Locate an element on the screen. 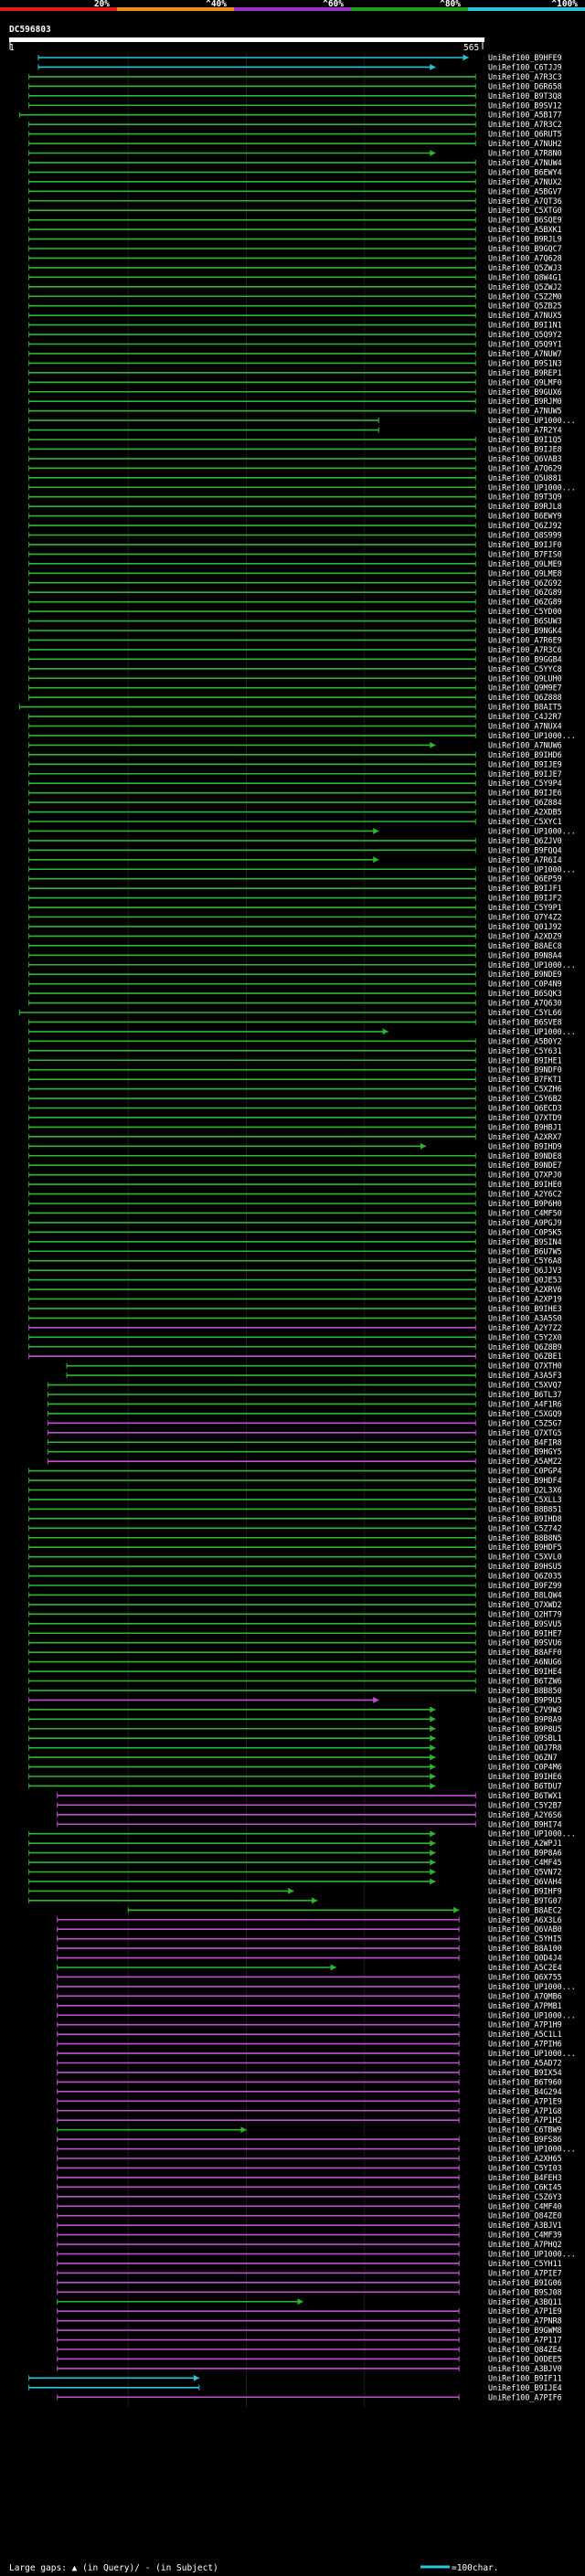  hit-label: UniRef100_Q8W4G1 is located at coordinates (525, 276).